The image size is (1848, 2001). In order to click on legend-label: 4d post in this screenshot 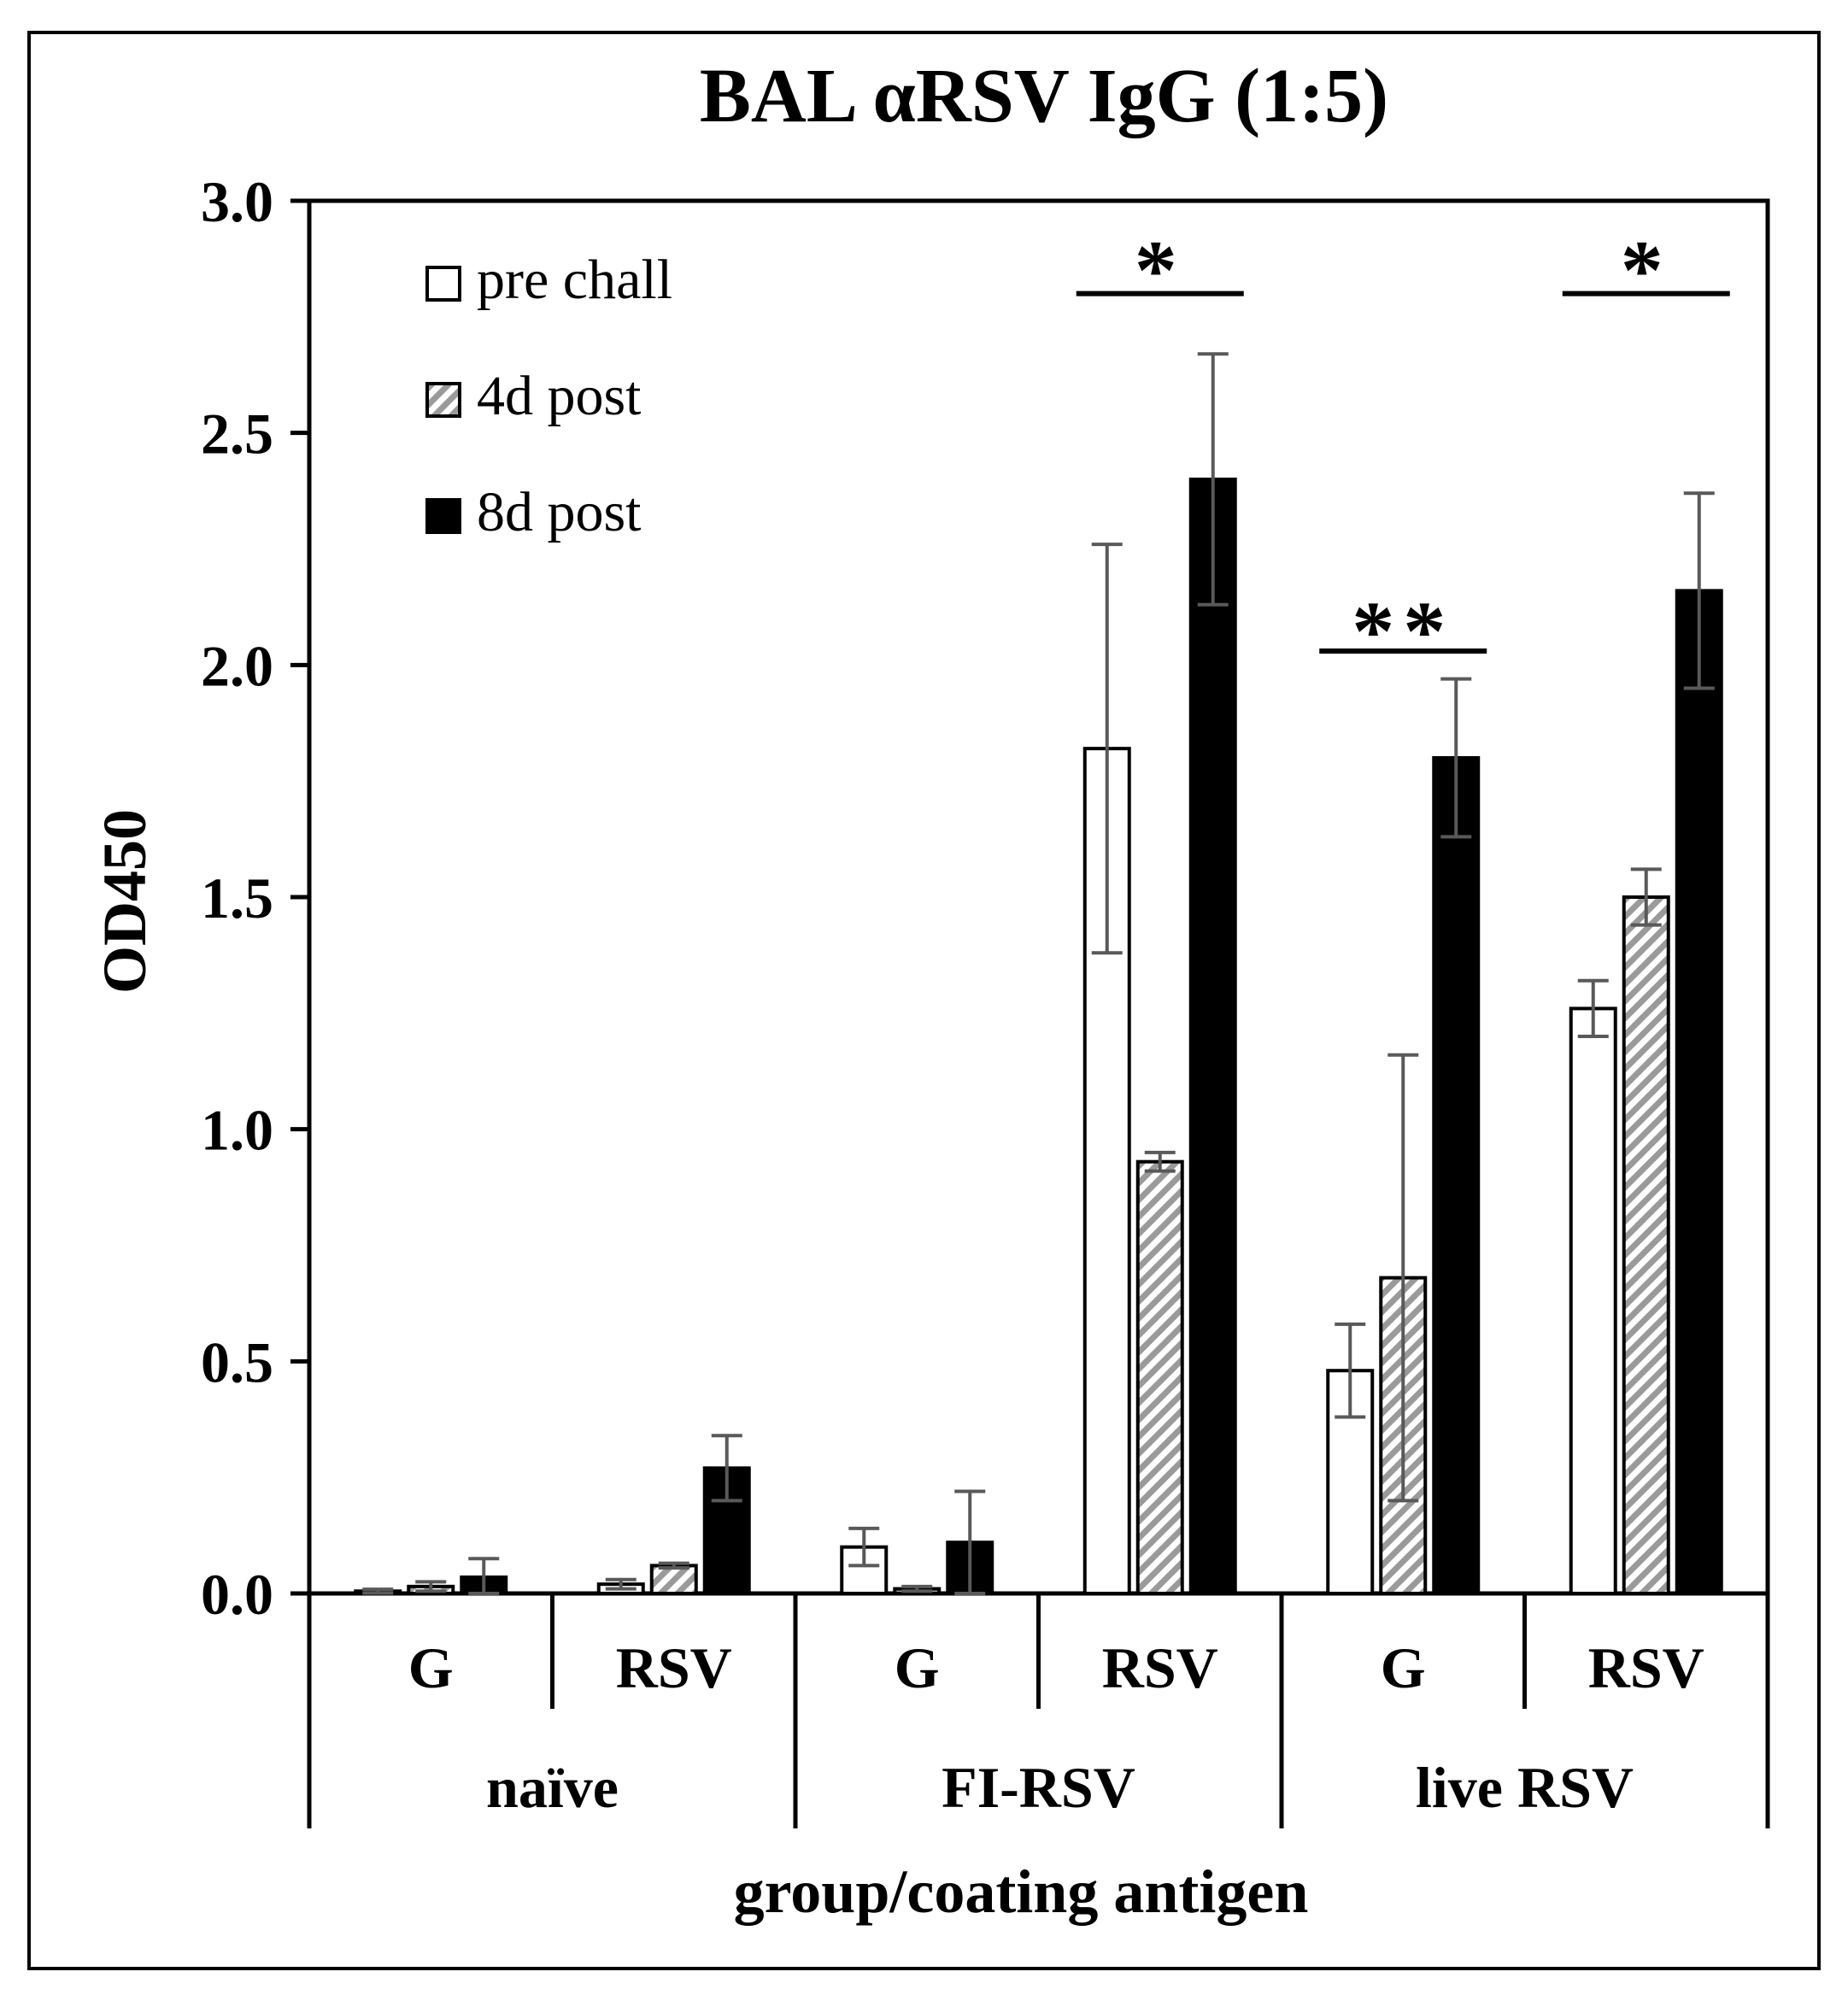, I will do `click(559, 396)`.